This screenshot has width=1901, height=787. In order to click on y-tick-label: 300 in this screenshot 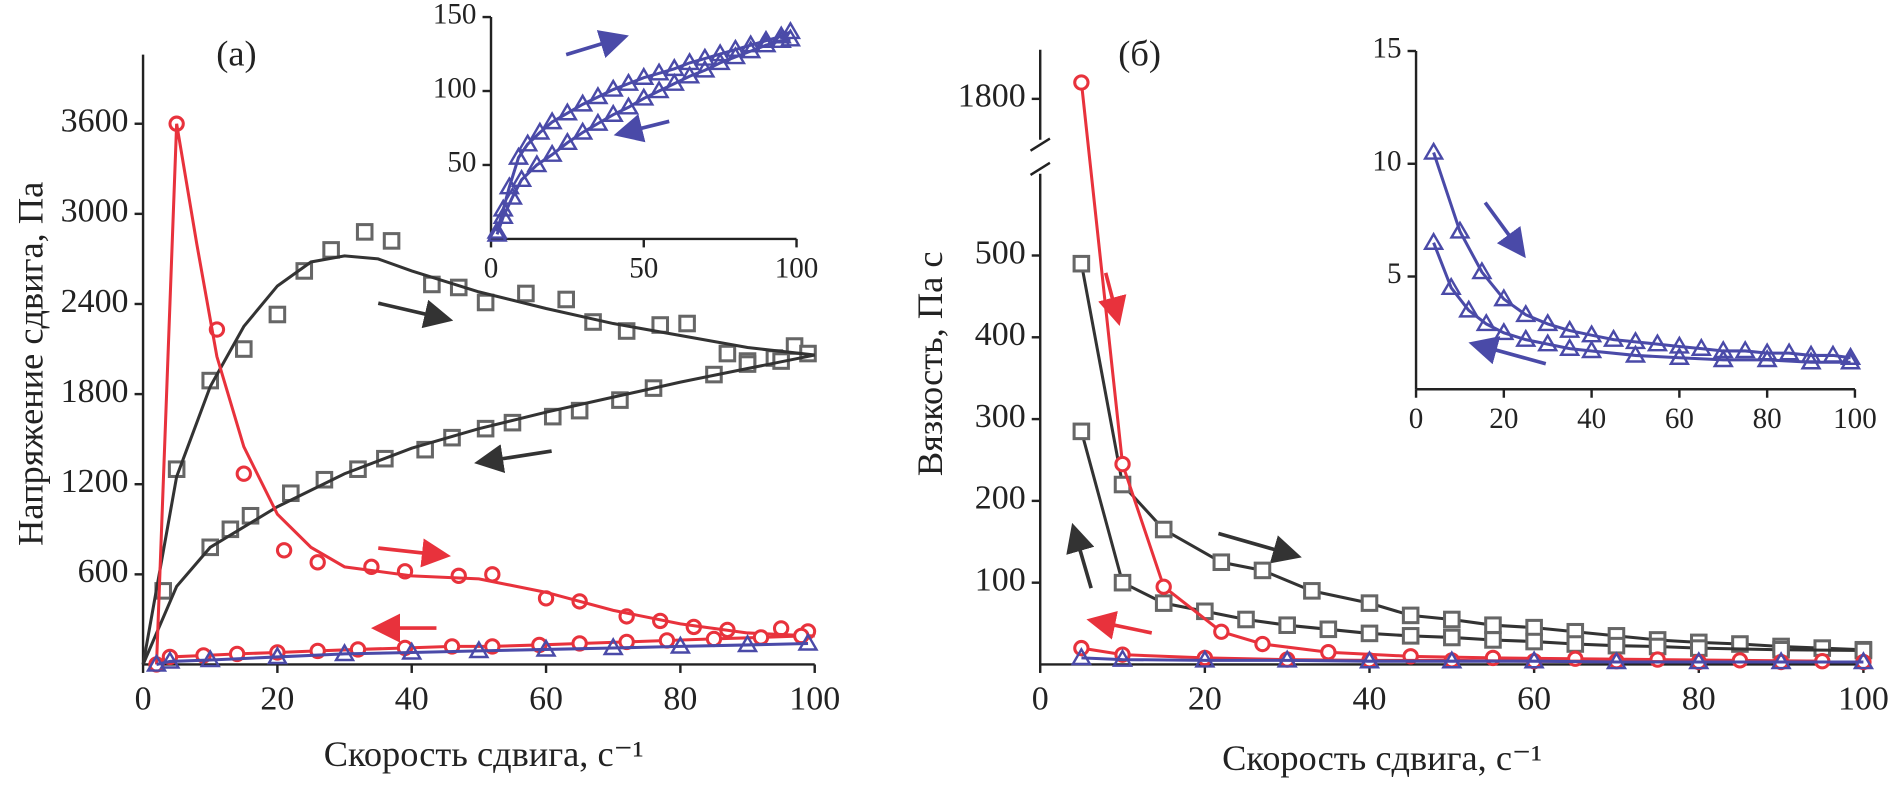, I will do `click(1000, 416)`.